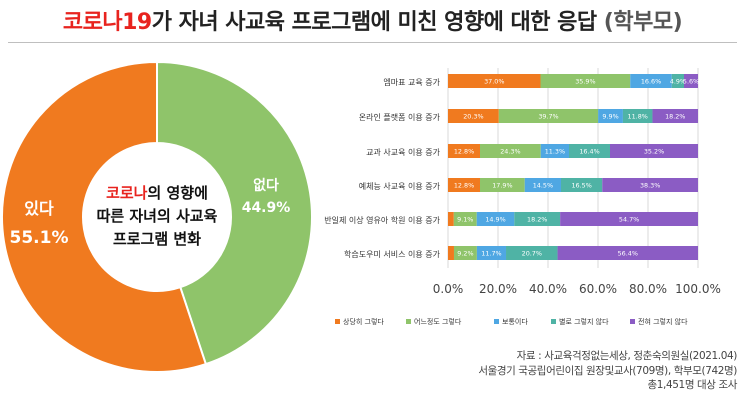  I want to click on x-tick-label: 0.0%, so click(448, 289).